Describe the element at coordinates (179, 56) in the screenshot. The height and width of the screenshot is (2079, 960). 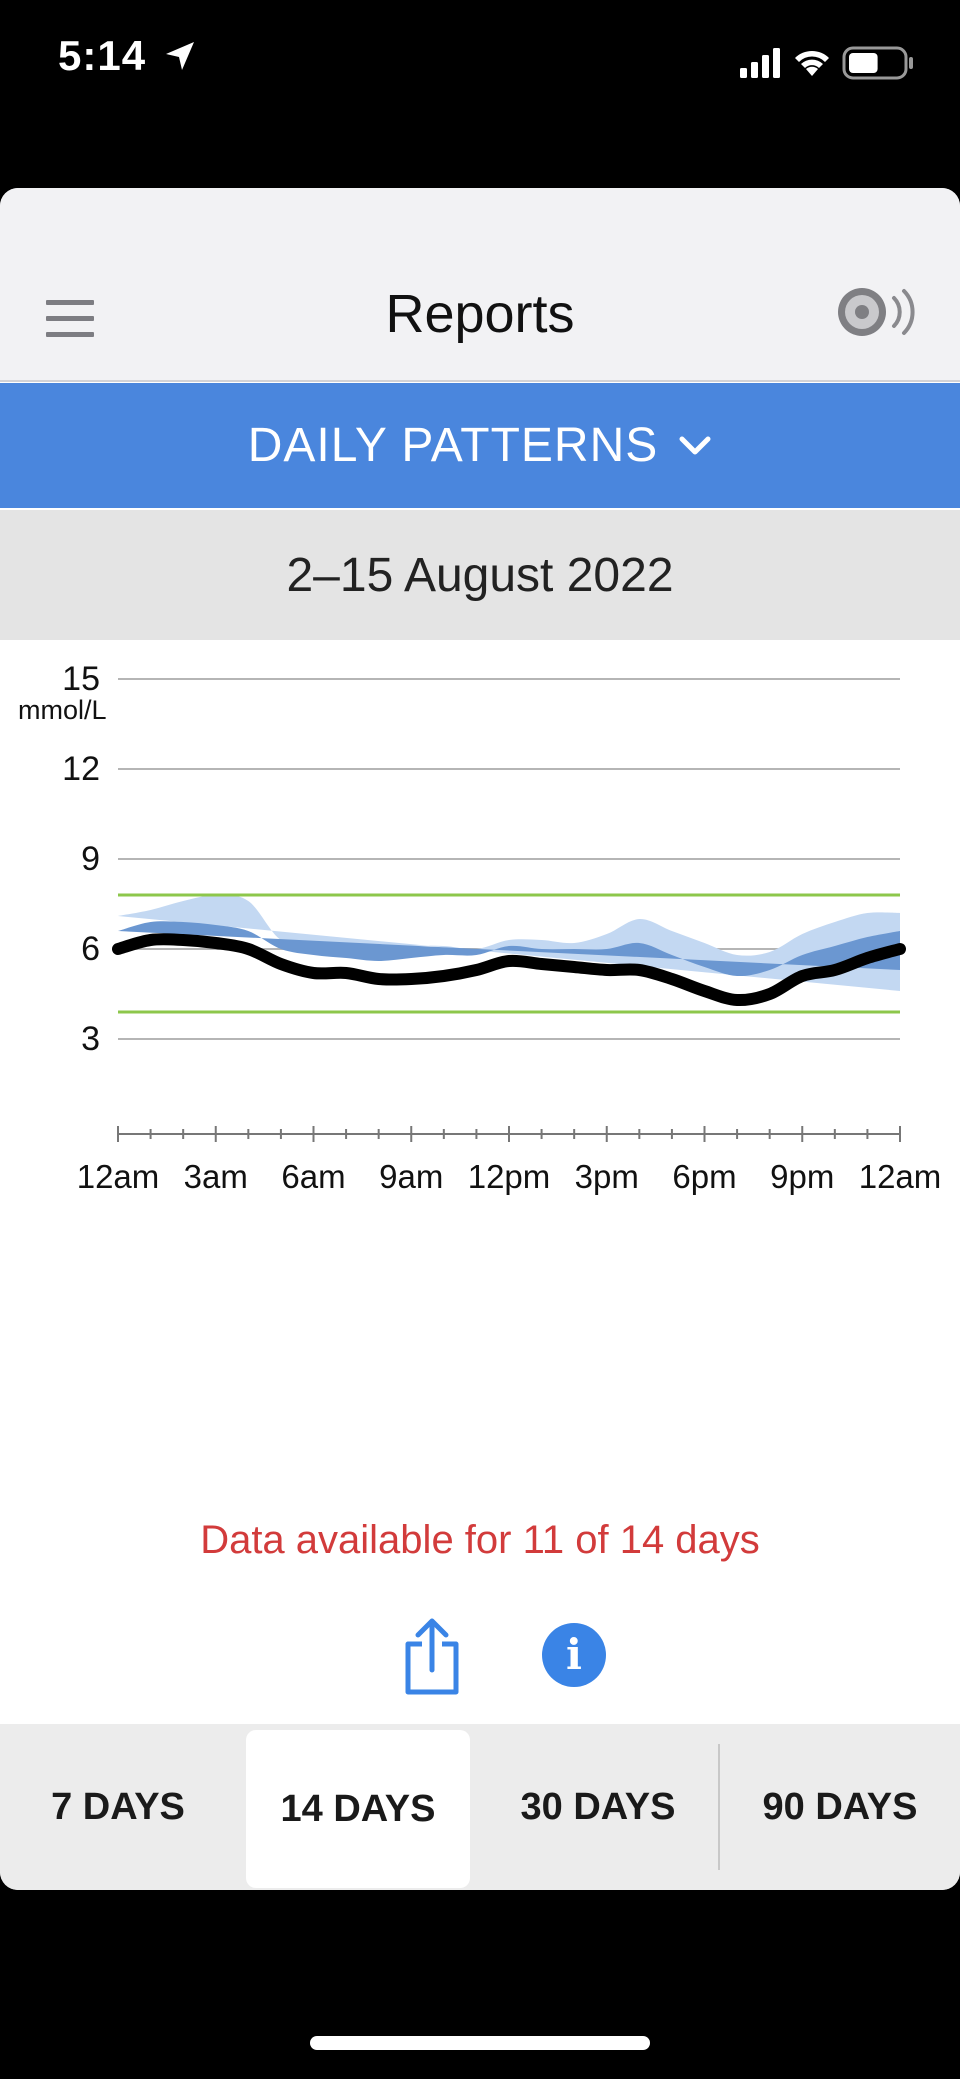
I see `location-arrow-icon` at that location.